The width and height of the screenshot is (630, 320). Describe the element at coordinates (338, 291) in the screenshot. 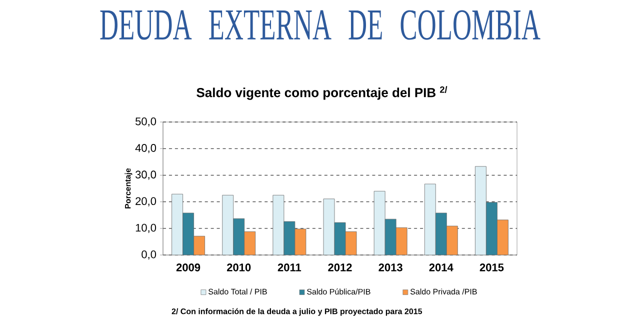

I see `legend-label: Saldo Pública/PIB` at that location.